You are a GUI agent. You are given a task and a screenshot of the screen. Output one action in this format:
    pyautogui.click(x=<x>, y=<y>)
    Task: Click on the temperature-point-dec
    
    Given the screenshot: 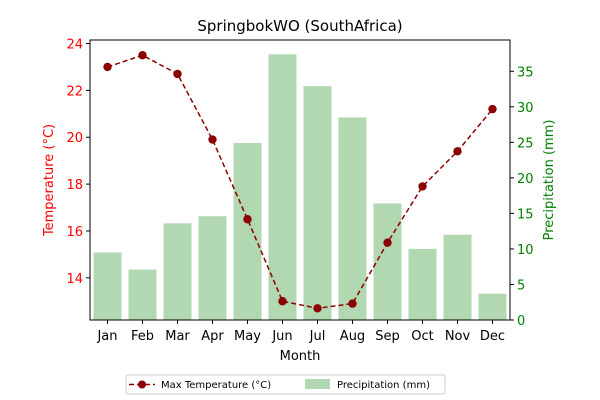 What is the action you would take?
    pyautogui.click(x=492, y=109)
    